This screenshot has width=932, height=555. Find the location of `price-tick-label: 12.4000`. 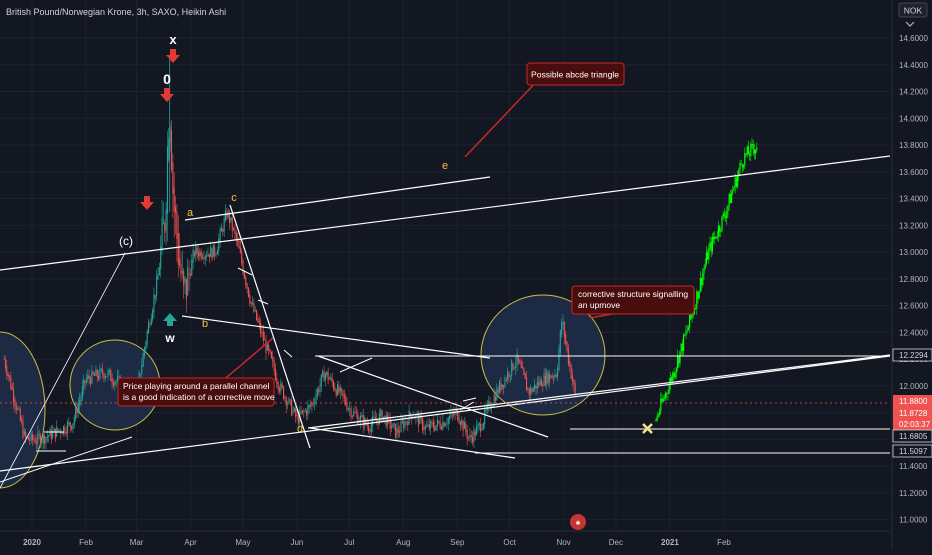

price-tick-label: 12.4000 is located at coordinates (913, 332).